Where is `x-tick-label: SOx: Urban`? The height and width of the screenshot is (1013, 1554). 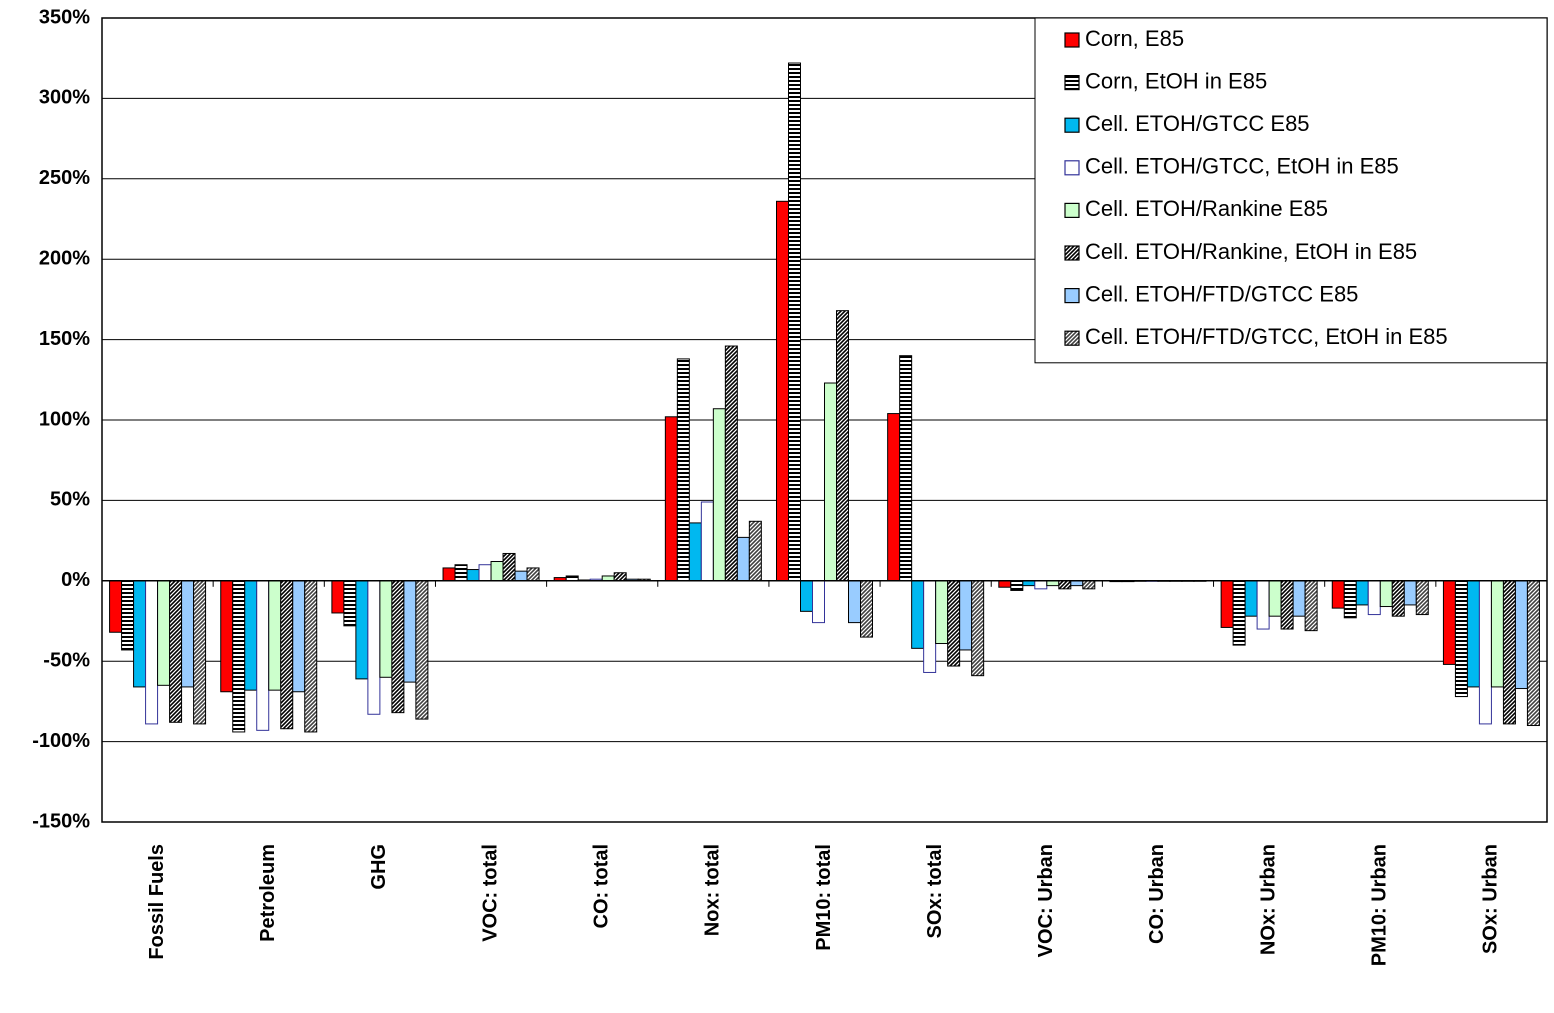 x-tick-label: SOx: Urban is located at coordinates (1491, 899).